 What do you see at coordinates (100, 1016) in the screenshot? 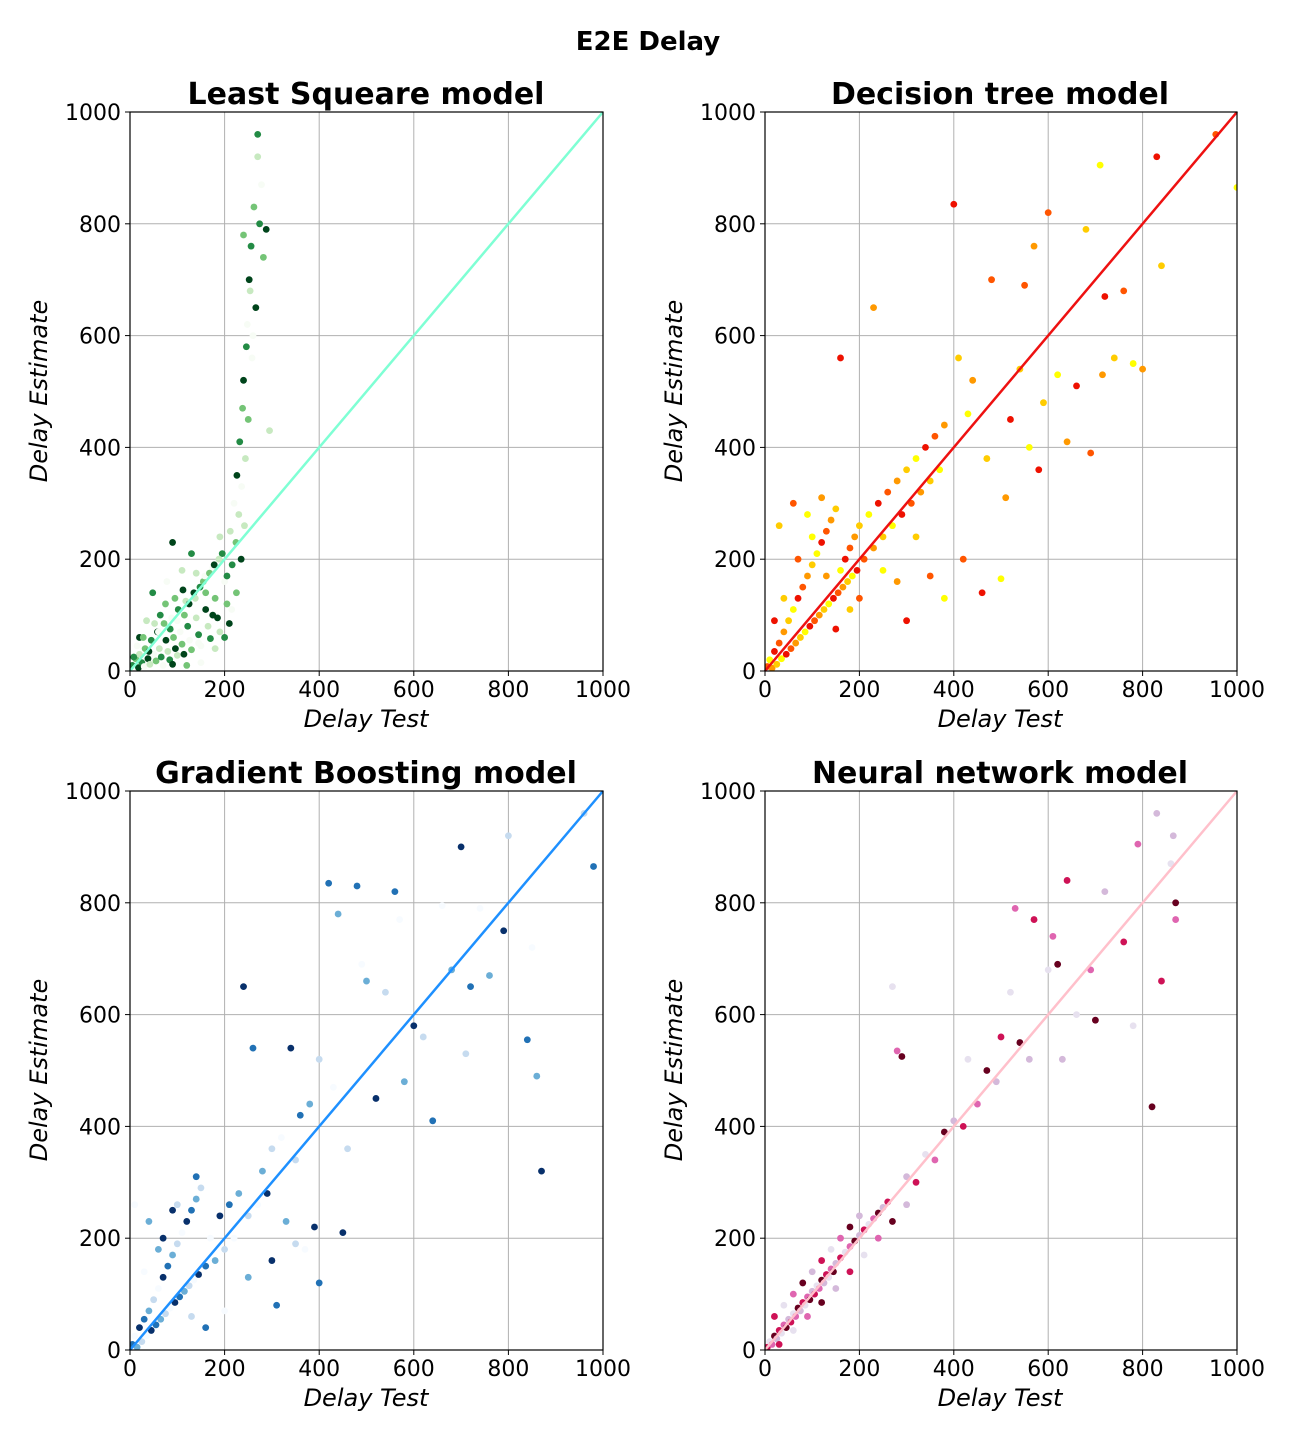
I see `y-tick-label: 600` at bounding box center [100, 1016].